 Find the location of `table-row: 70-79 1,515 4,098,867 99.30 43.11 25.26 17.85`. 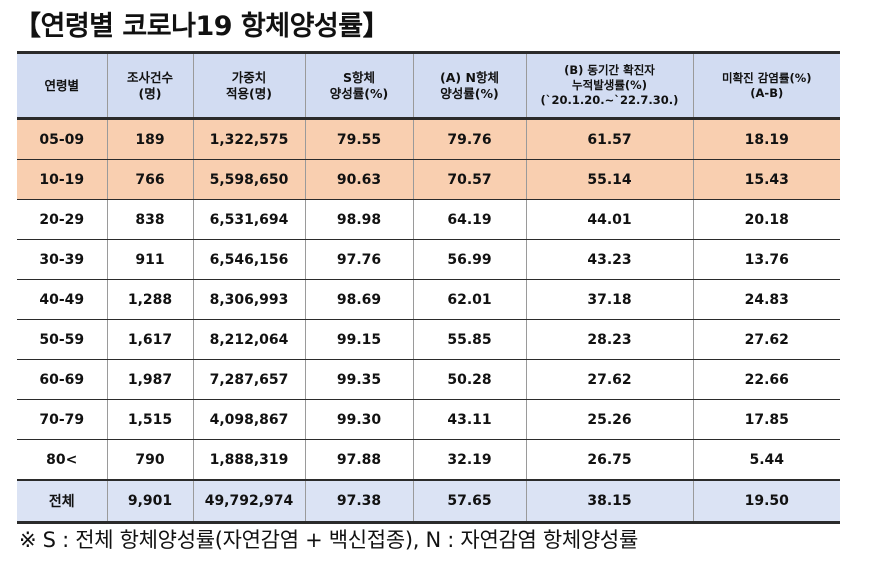

table-row: 70-79 1,515 4,098,867 99.30 43.11 25.26 17.85 is located at coordinates (428, 419).